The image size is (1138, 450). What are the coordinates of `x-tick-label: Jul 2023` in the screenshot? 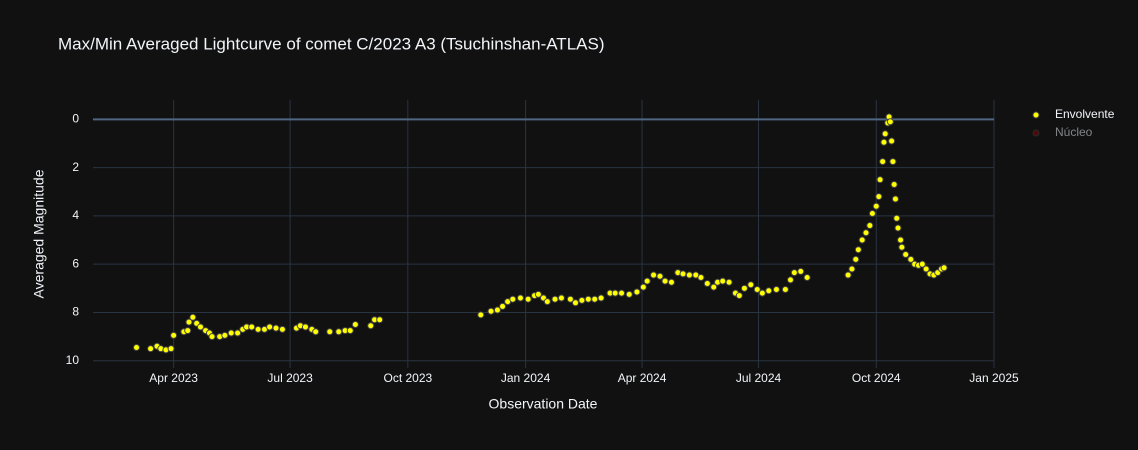 It's located at (290, 378).